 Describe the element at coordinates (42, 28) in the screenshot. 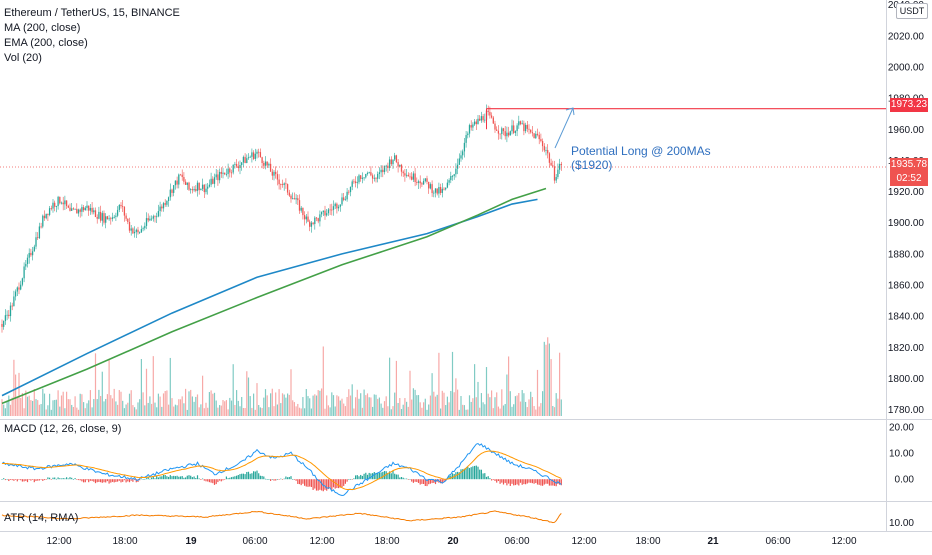

I see `indicator-ma-label: MA (200, close)` at that location.